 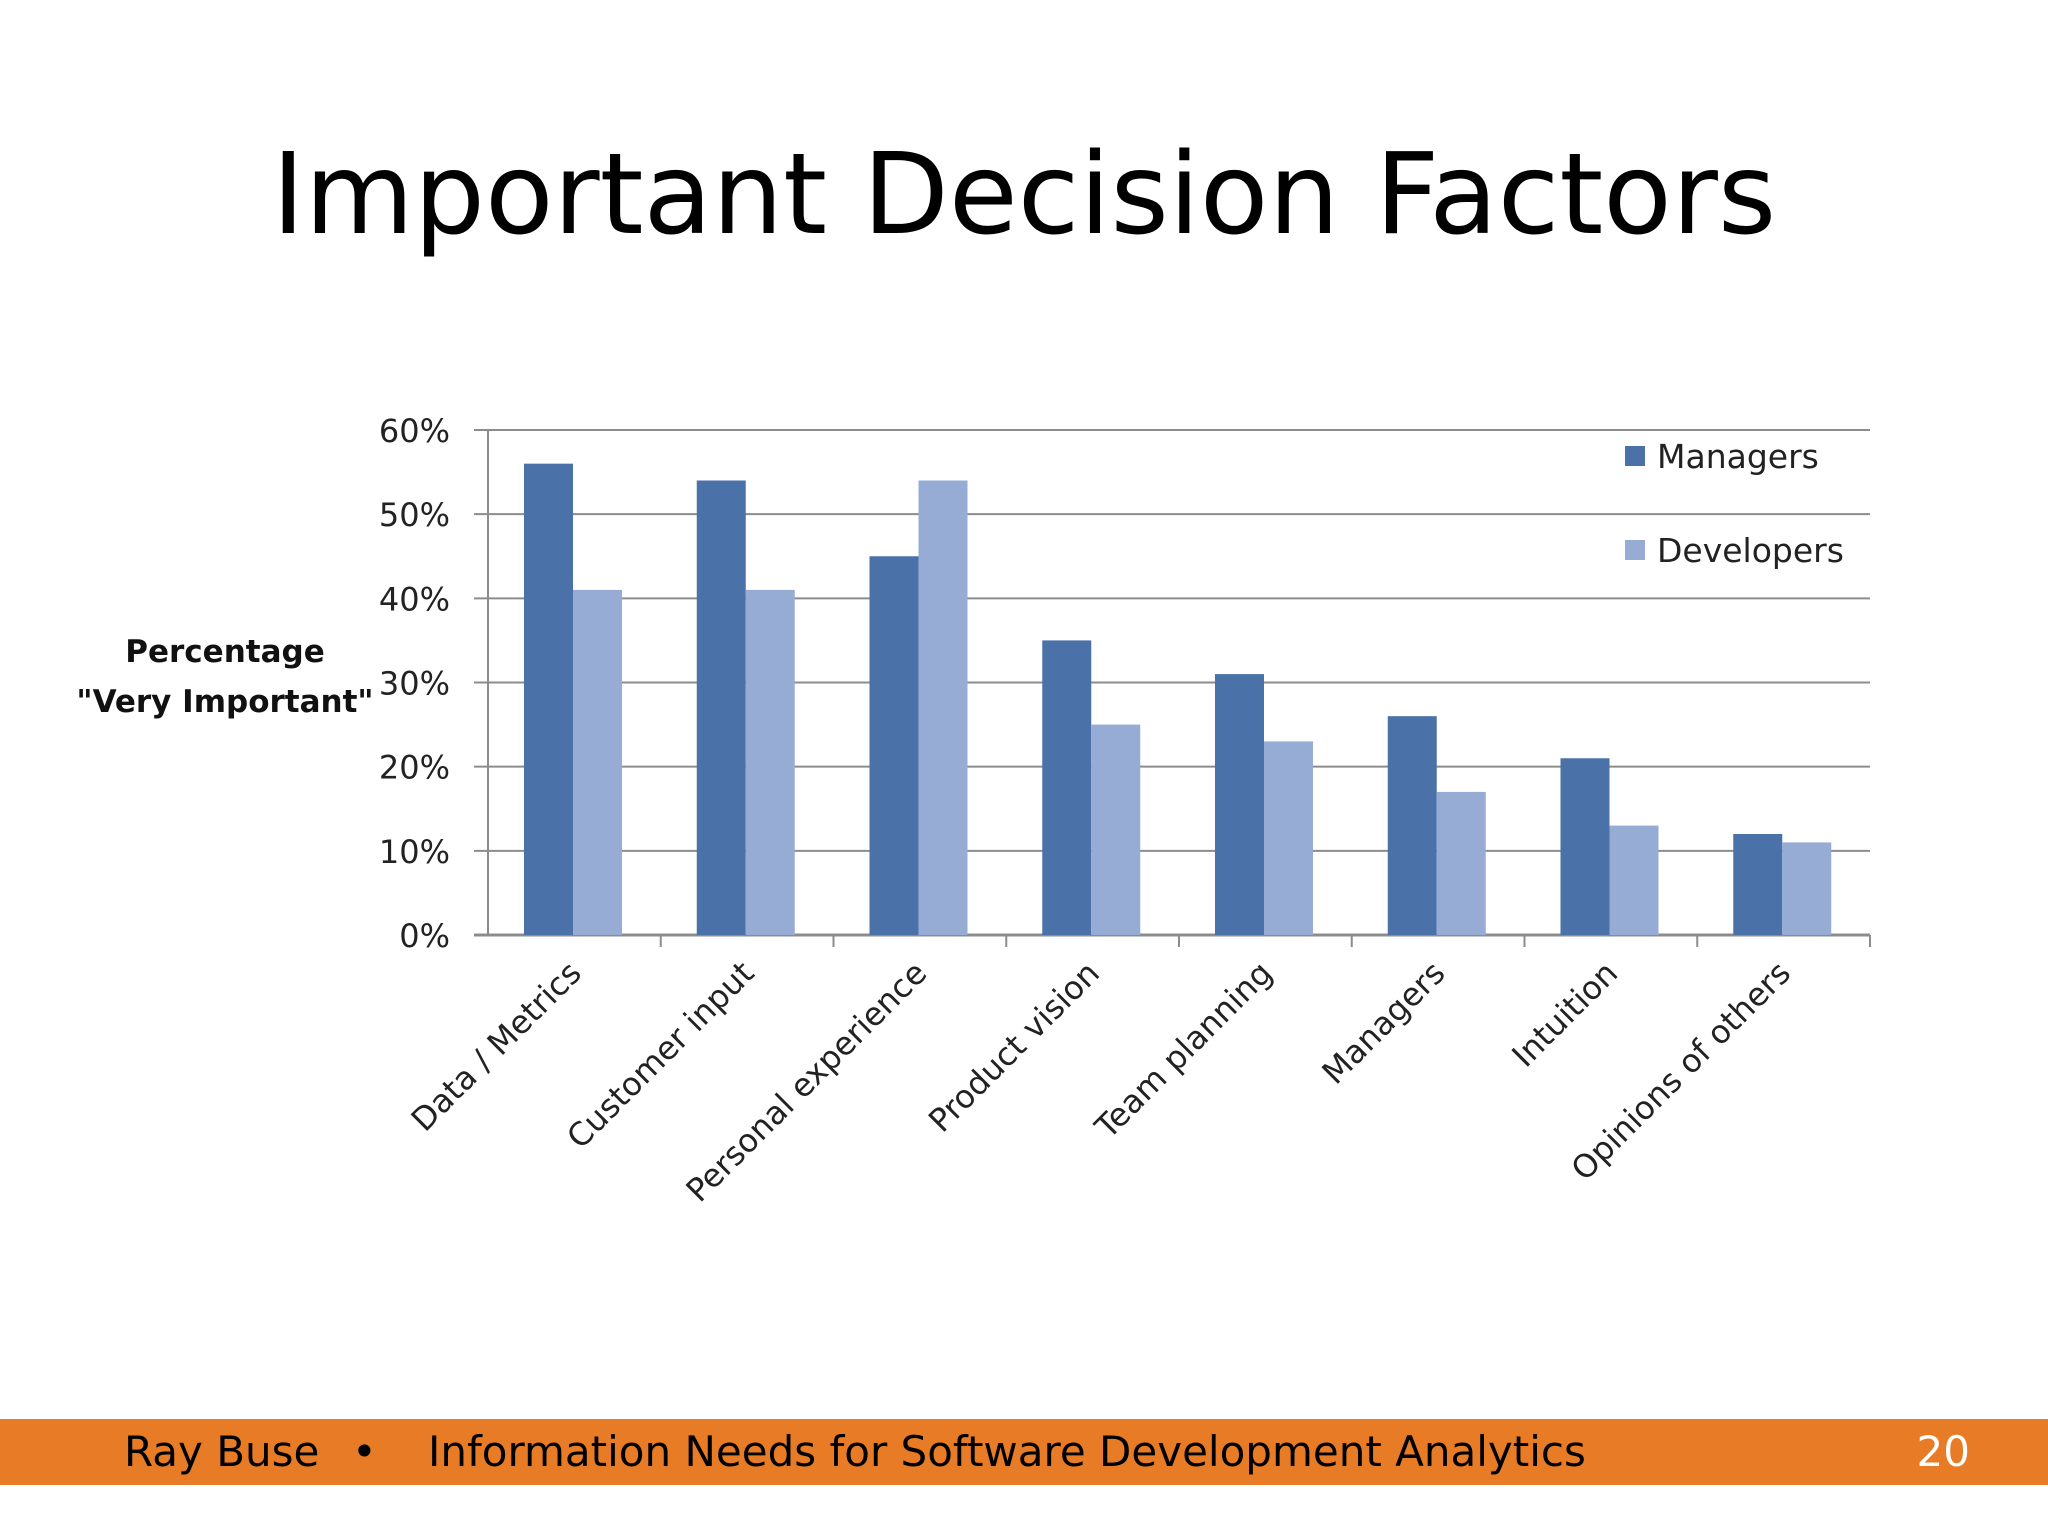 What do you see at coordinates (424, 936) in the screenshot?
I see `y-tick-label: 0%` at bounding box center [424, 936].